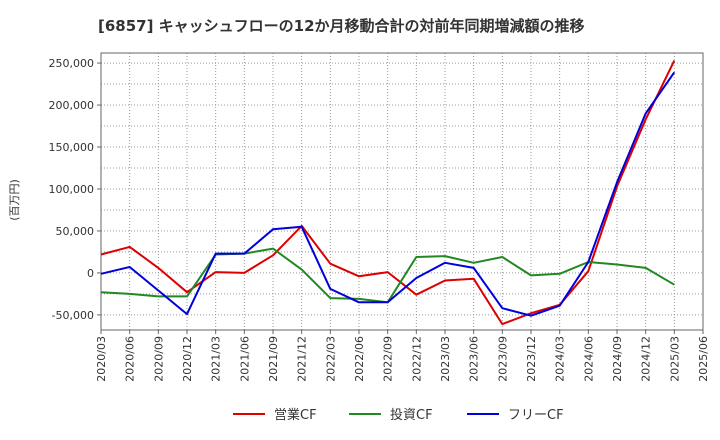 The image size is (720, 440). I want to click on y-tick-label: 250,000, so click(72, 63).